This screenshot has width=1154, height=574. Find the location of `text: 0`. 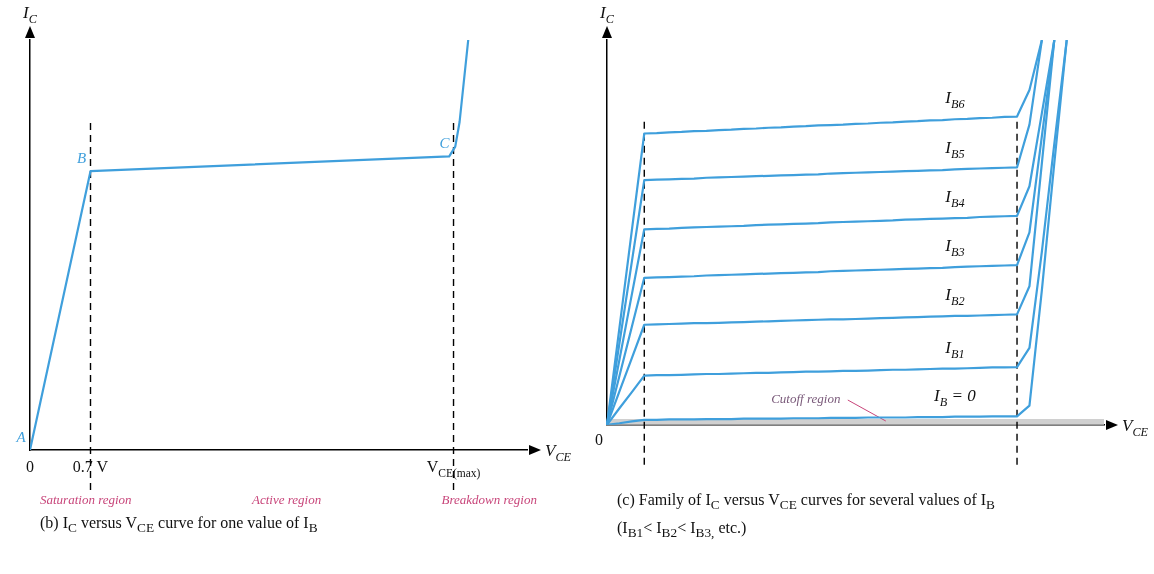

text: 0 is located at coordinates (599, 439).